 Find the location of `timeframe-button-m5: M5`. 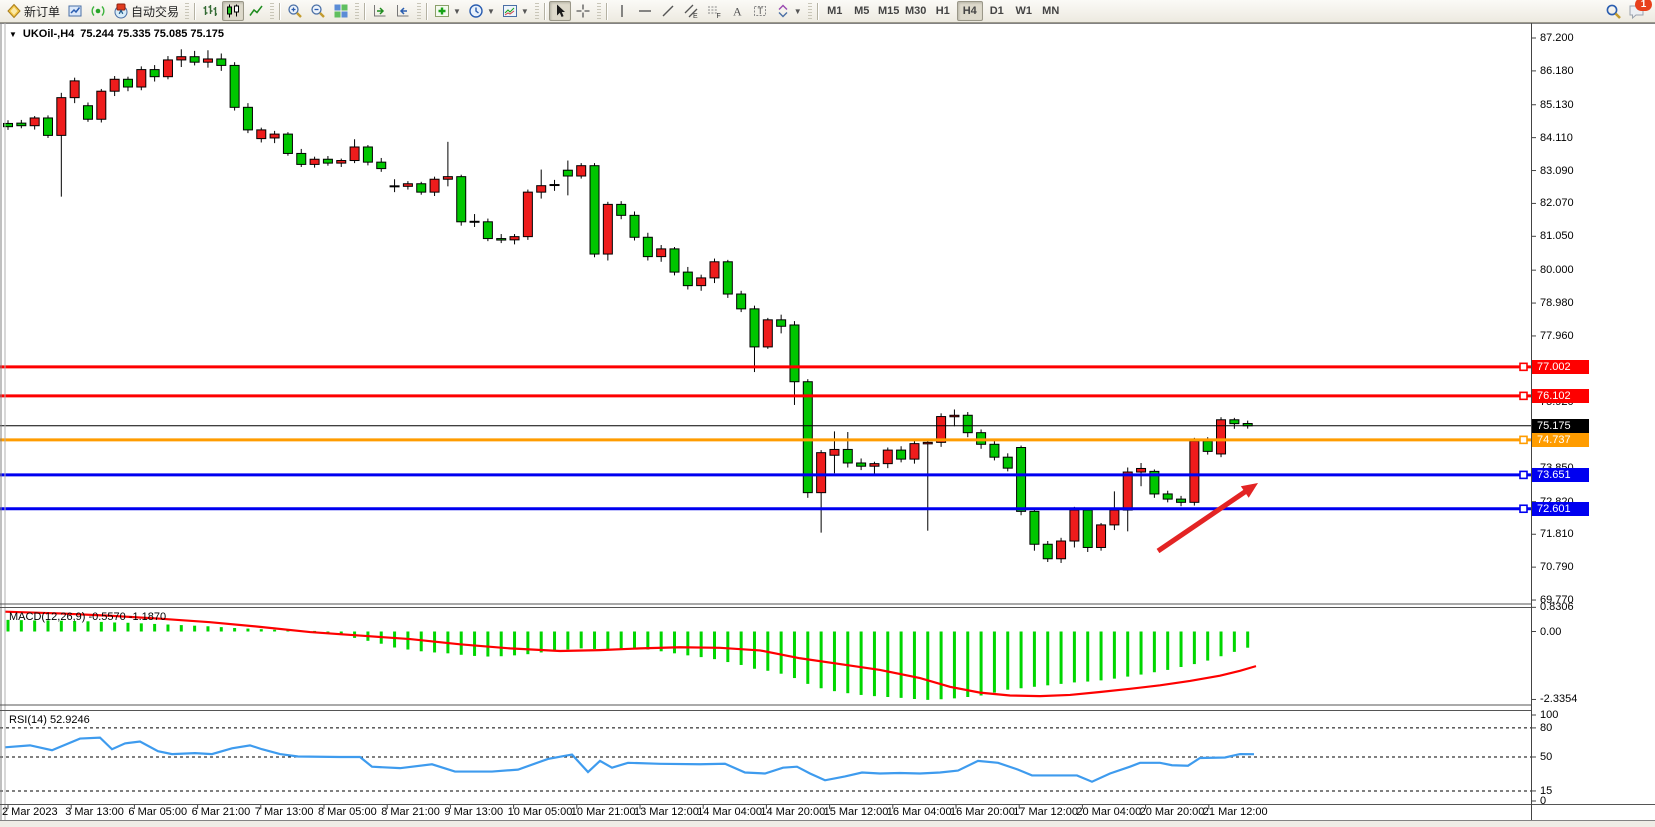

timeframe-button-m5: M5 is located at coordinates (862, 11).